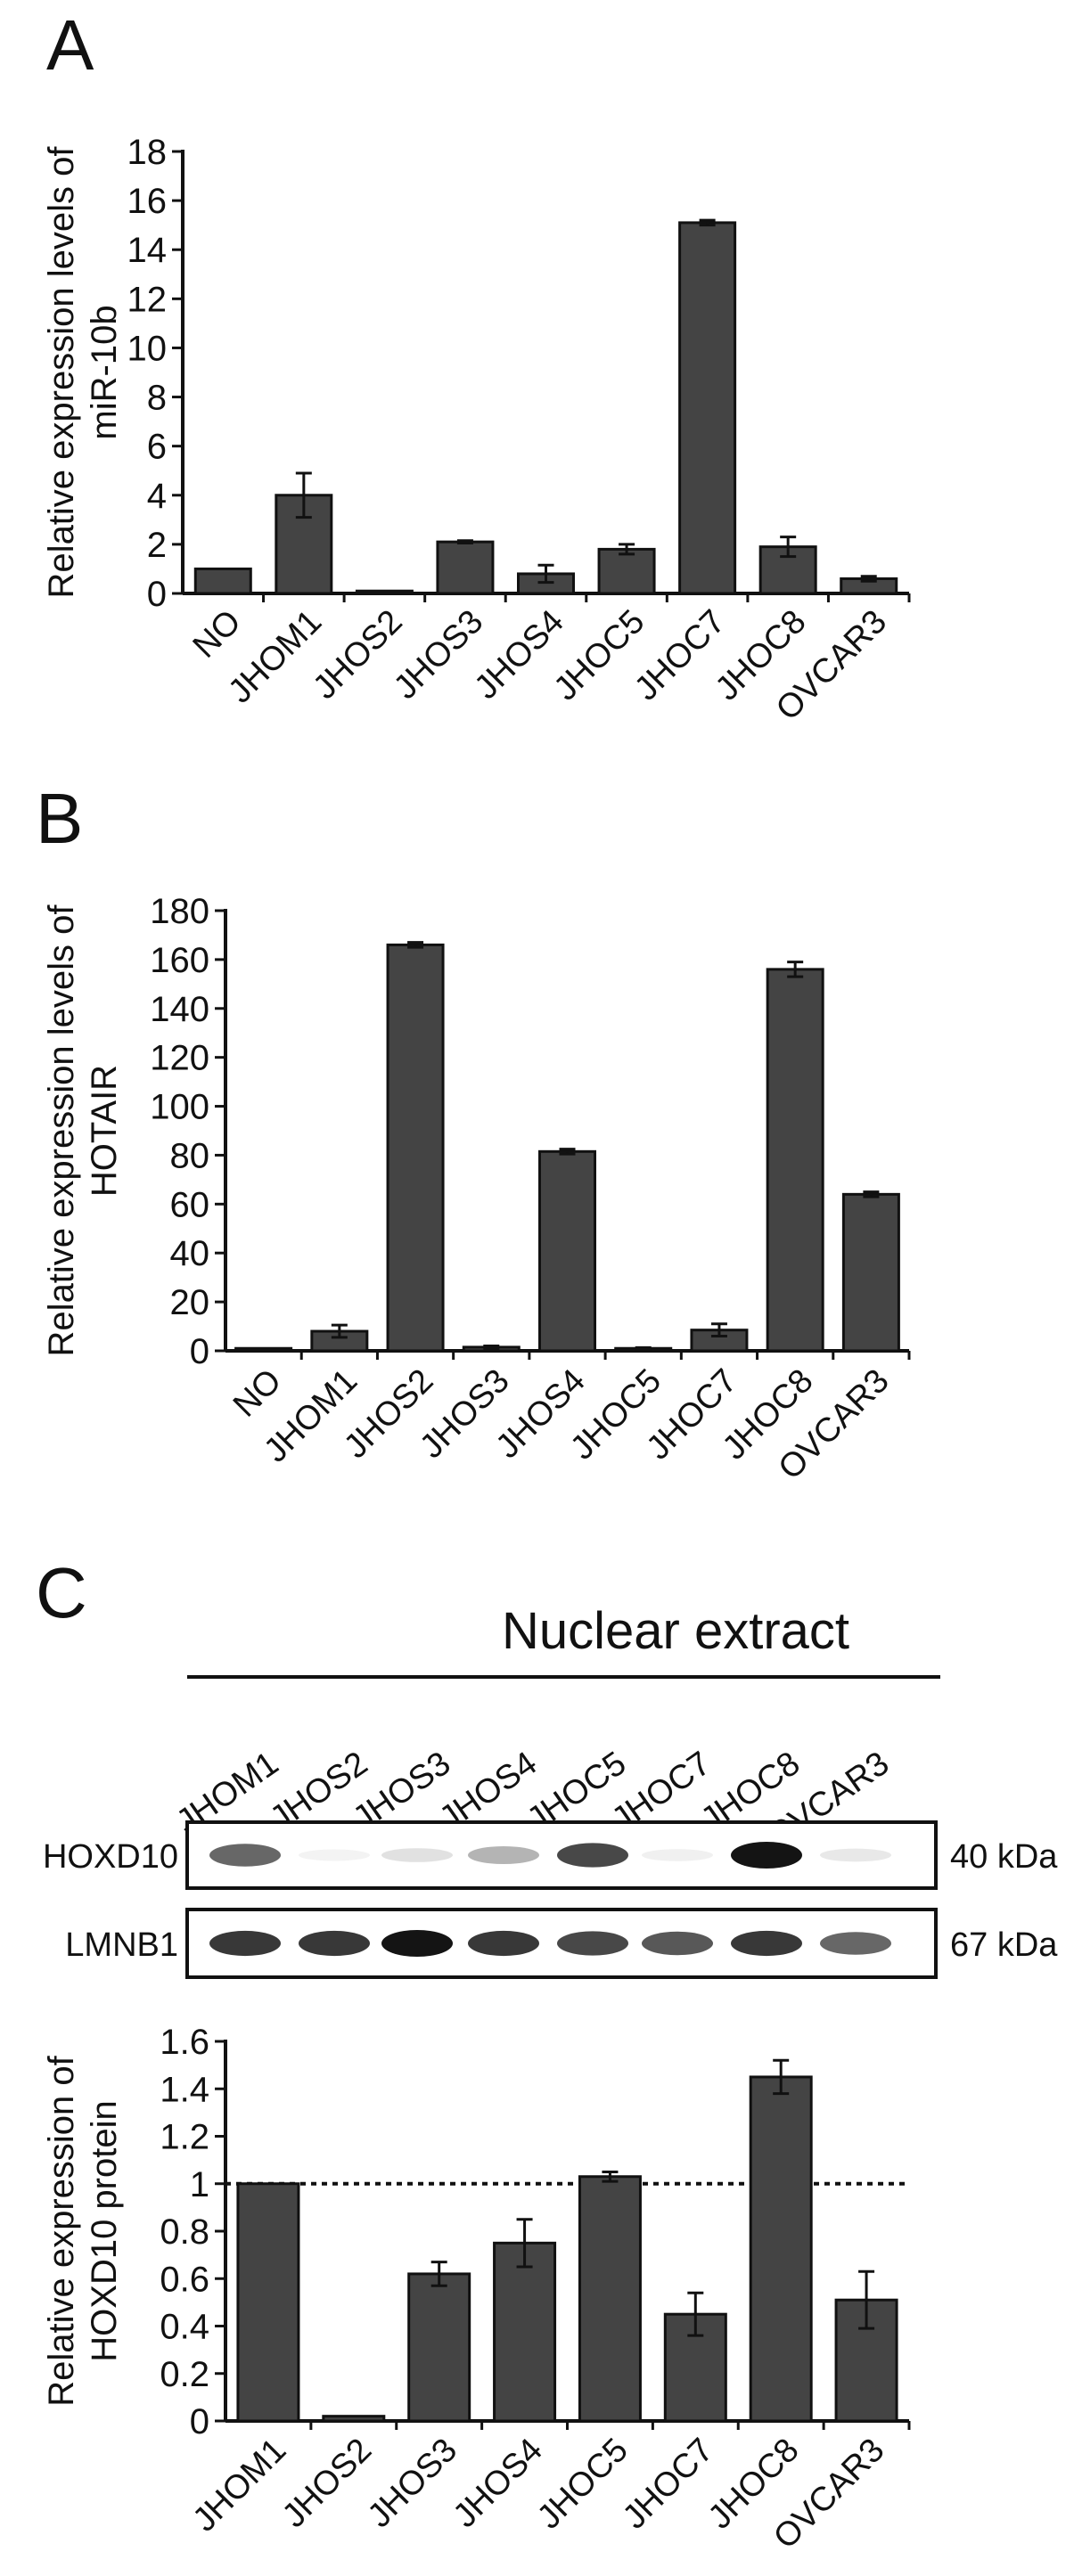 Image resolution: width=1074 pixels, height=2576 pixels. I want to click on chart-a-ytick-label: 16, so click(147, 201).